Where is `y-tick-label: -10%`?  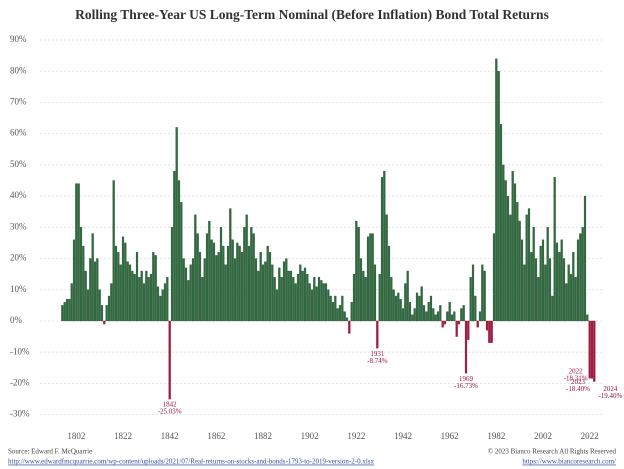 y-tick-label: -10% is located at coordinates (20, 351).